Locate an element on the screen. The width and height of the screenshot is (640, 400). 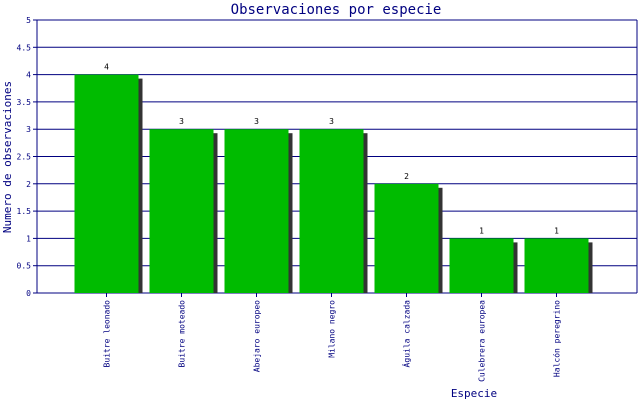
x-tick-label: Abejaro europeo is located at coordinates (257, 336).